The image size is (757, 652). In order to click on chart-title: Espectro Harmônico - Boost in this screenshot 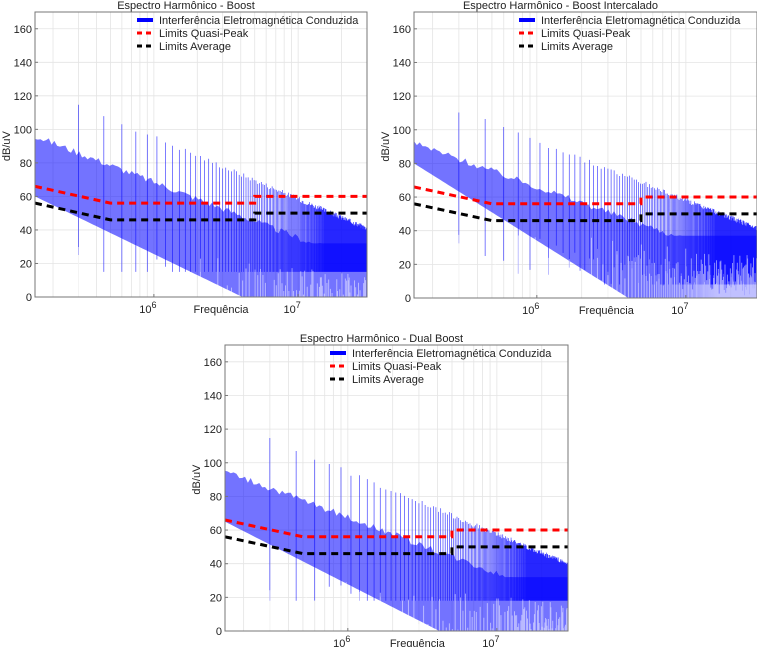, I will do `click(186, 6)`.